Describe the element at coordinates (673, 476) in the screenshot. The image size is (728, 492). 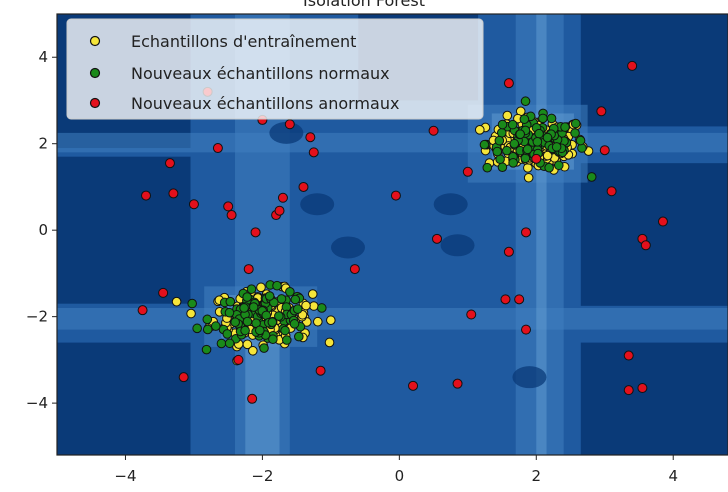
I see `x-tick-label: 4` at that location.